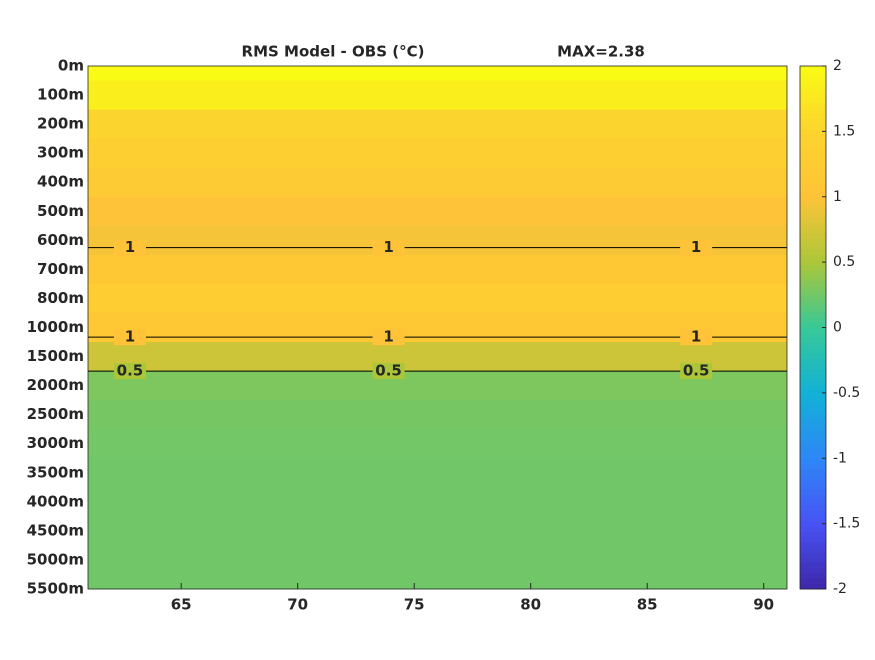 The image size is (875, 660). I want to click on x-tick-label: 70, so click(297, 605).